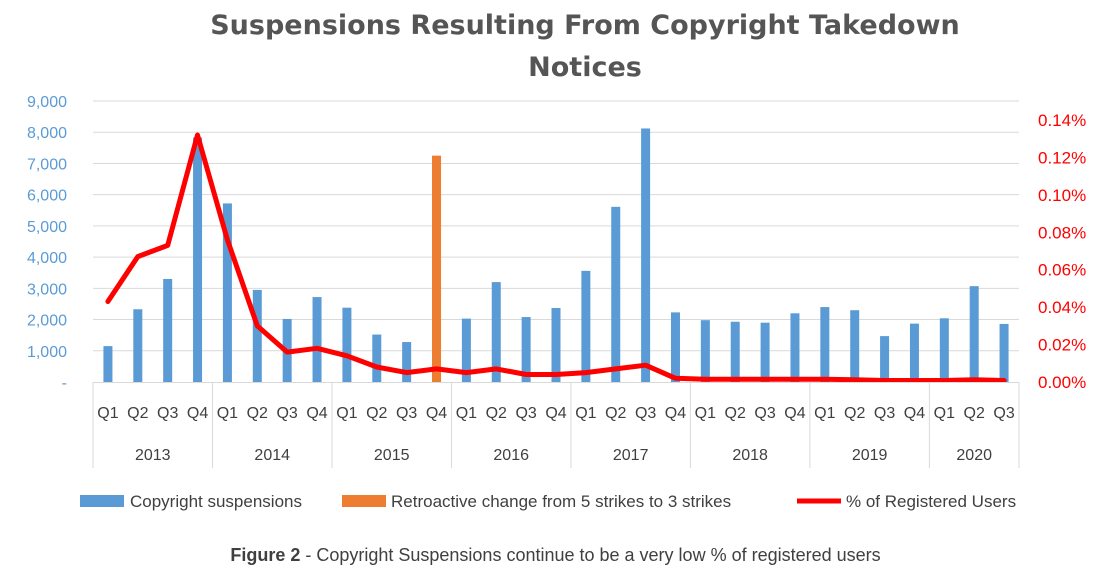 This screenshot has width=1111, height=577. What do you see at coordinates (364, 501) in the screenshot?
I see `legend-swatch-retroactive` at bounding box center [364, 501].